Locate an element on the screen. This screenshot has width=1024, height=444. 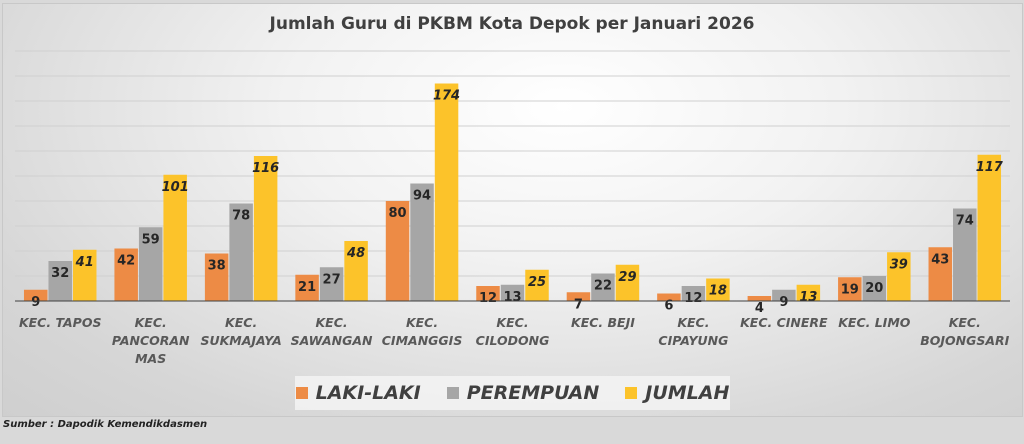
data-label: 20 is located at coordinates (874, 288).